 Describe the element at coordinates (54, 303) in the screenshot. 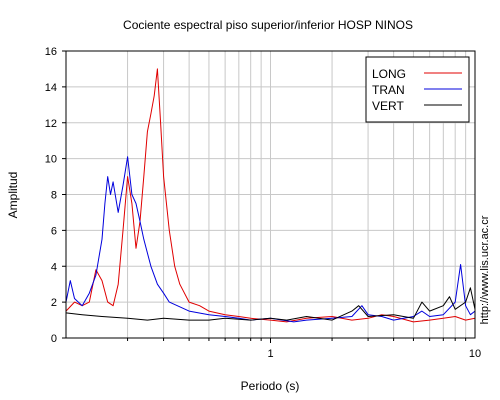

I see `y-tick-label: 2` at that location.